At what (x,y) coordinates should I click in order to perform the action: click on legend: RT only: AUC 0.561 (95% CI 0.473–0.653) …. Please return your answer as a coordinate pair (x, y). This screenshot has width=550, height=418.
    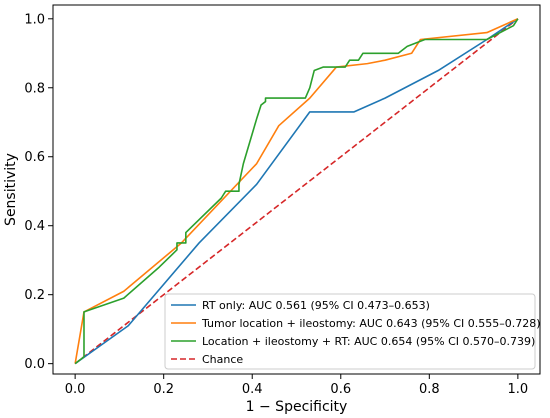
    Looking at the image, I should click on (352, 331).